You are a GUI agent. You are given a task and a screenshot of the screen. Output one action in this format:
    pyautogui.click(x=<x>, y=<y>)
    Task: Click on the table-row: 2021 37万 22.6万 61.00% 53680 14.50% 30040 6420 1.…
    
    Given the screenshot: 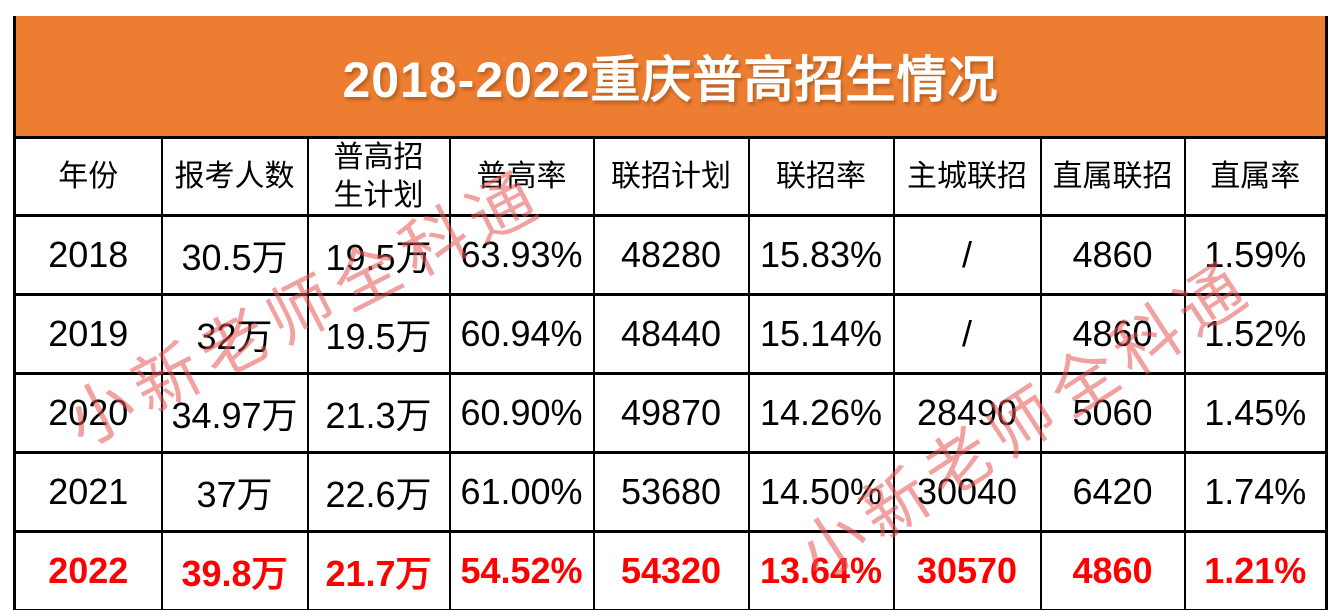 What is the action you would take?
    pyautogui.click(x=671, y=492)
    